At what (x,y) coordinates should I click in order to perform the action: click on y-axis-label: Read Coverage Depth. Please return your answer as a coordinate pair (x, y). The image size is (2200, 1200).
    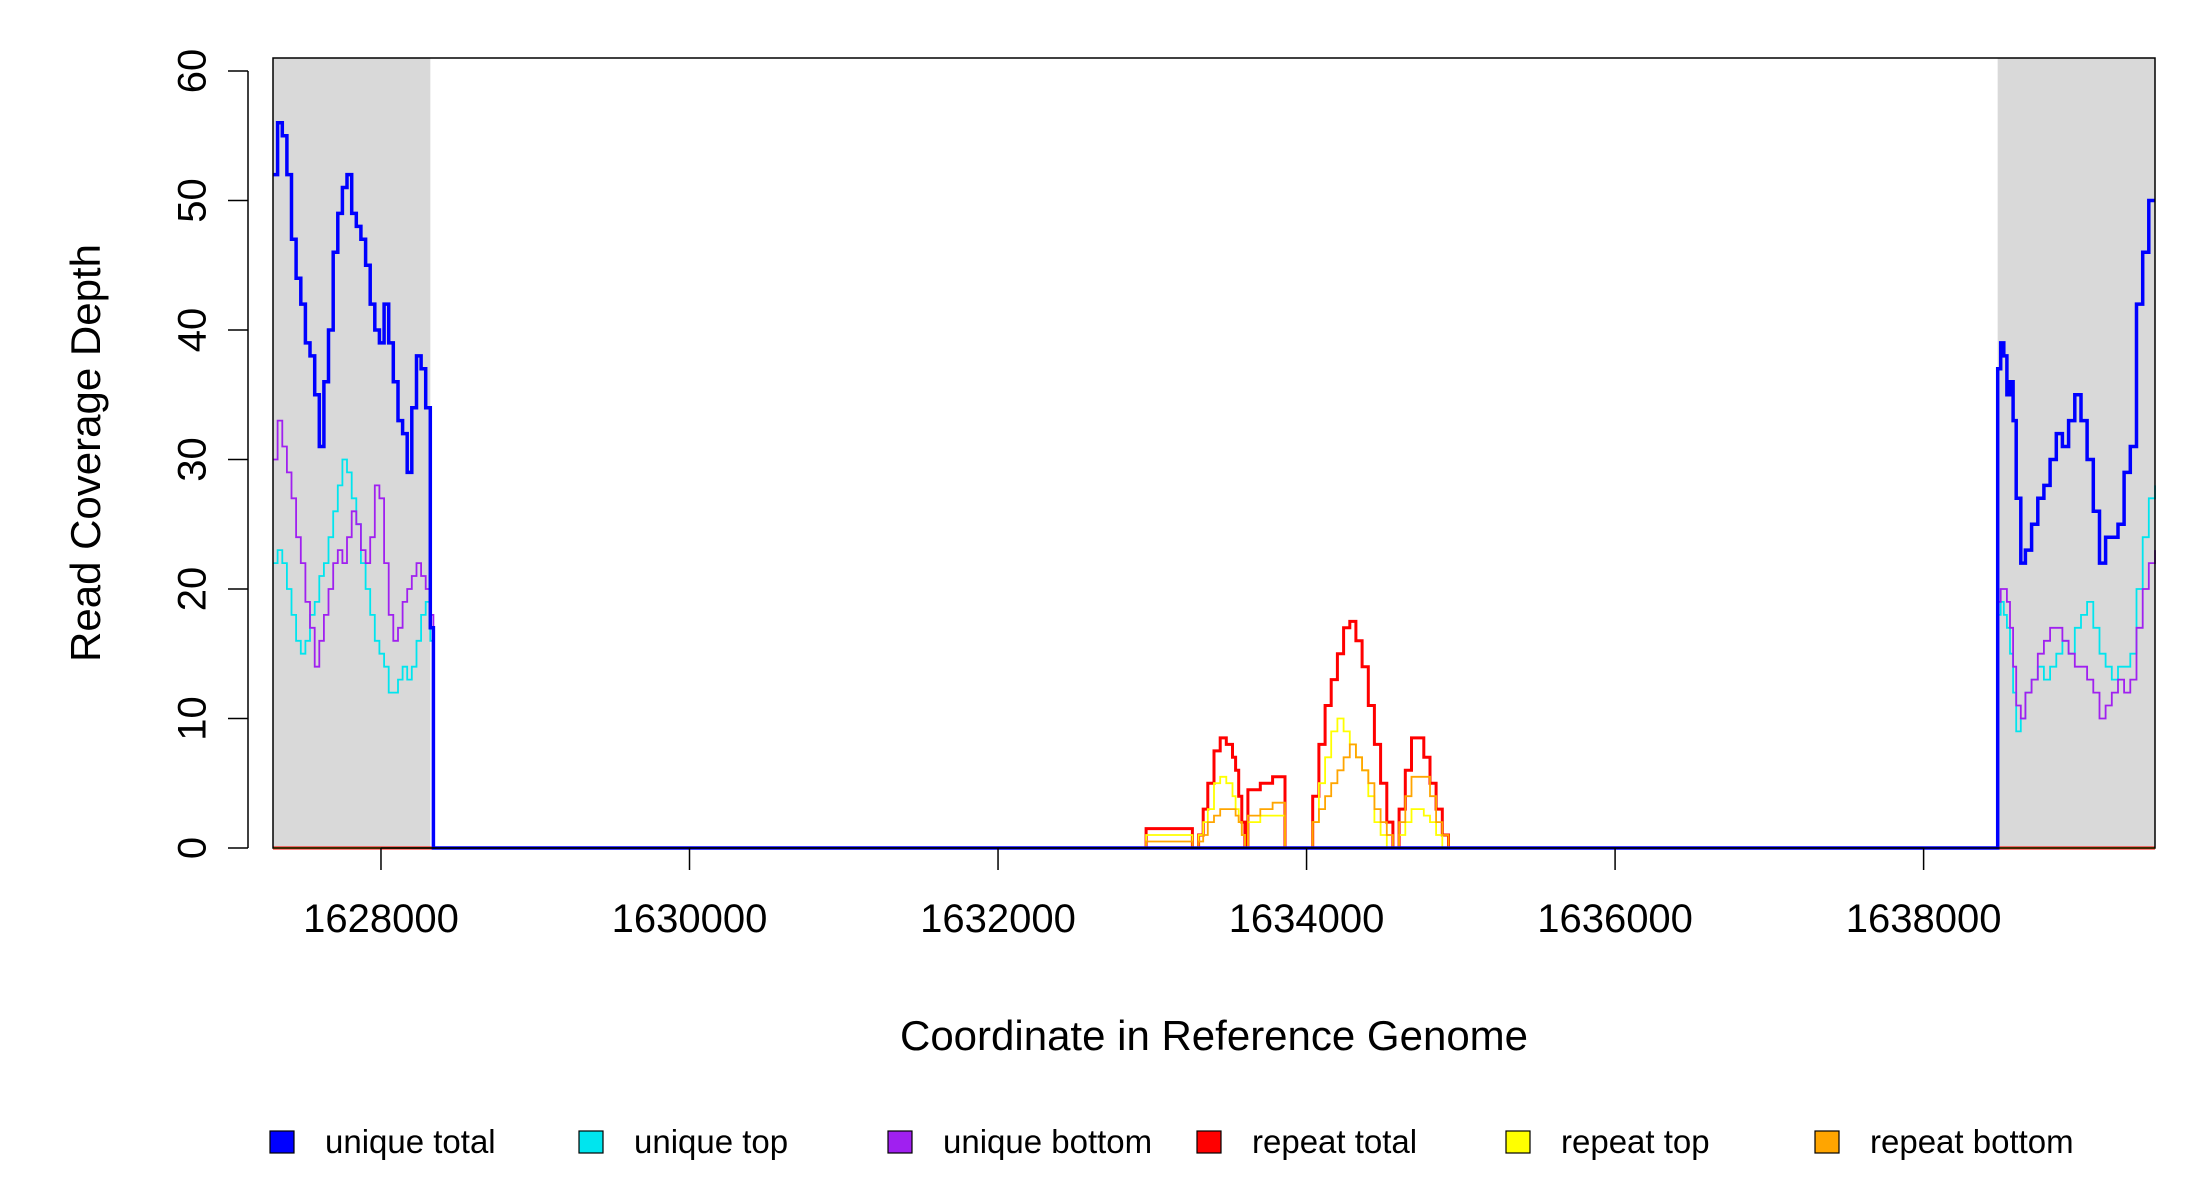
    Looking at the image, I should click on (85, 453).